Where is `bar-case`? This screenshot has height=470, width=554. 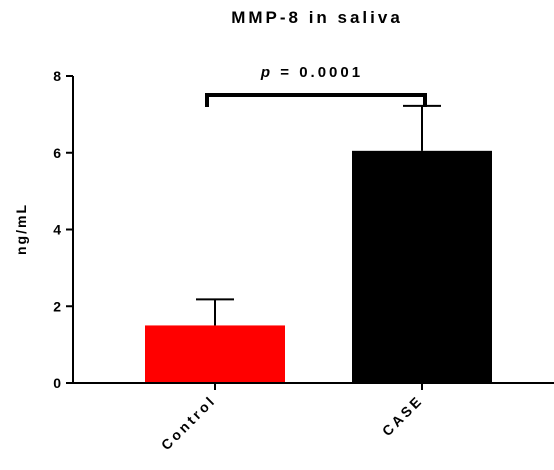 bar-case is located at coordinates (422, 266).